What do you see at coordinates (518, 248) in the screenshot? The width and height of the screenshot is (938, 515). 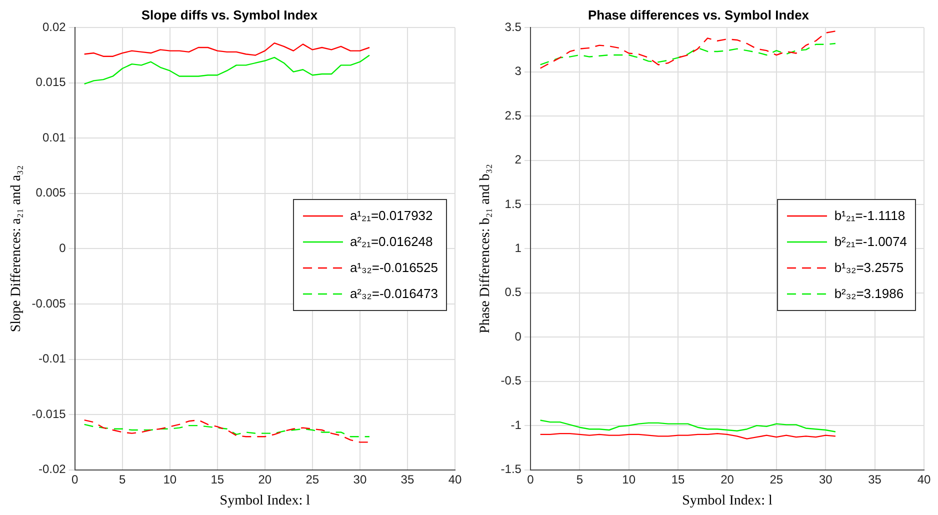 I see `y-tick-label: 1` at bounding box center [518, 248].